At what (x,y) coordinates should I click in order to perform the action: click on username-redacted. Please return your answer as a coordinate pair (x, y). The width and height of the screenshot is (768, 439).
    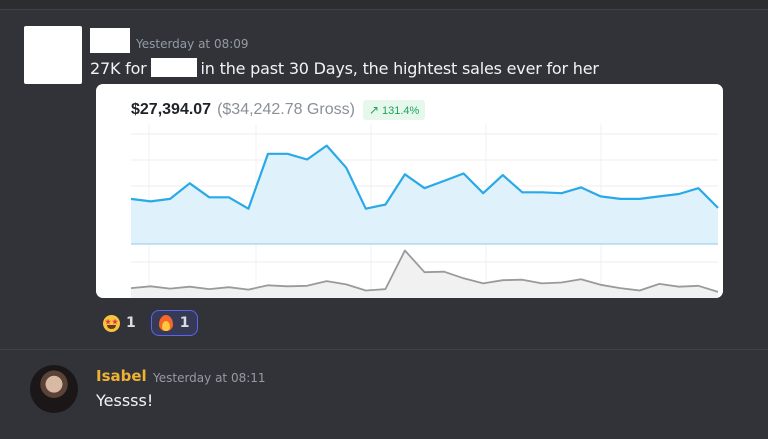
    Looking at the image, I should click on (110, 40).